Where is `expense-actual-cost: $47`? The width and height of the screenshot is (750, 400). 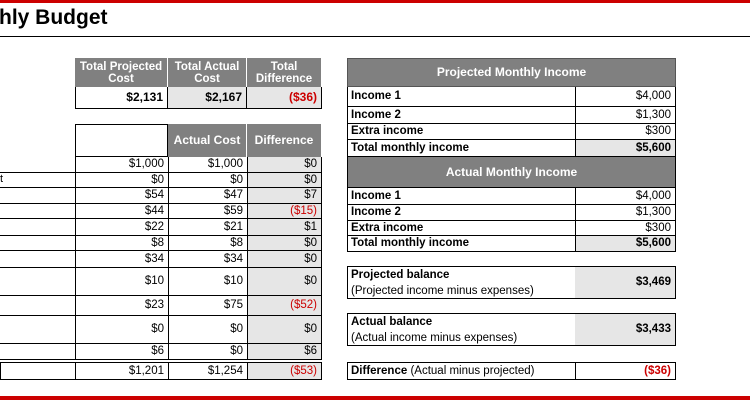 expense-actual-cost: $47 is located at coordinates (207, 196).